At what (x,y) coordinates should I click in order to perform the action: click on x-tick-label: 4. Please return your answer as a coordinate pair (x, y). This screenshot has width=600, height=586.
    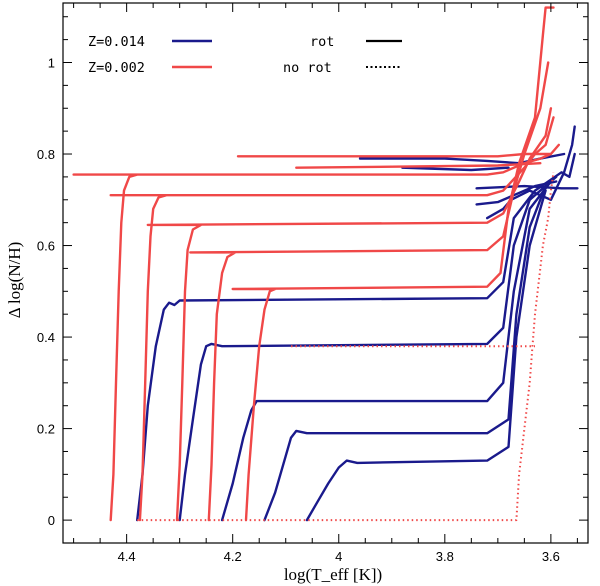
    Looking at the image, I should click on (338, 556).